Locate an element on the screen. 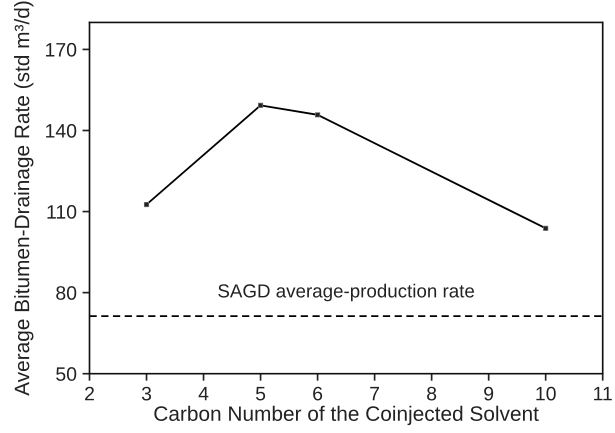 Image resolution: width=615 pixels, height=433 pixels. y-tick-label: 110 is located at coordinates (61, 212).